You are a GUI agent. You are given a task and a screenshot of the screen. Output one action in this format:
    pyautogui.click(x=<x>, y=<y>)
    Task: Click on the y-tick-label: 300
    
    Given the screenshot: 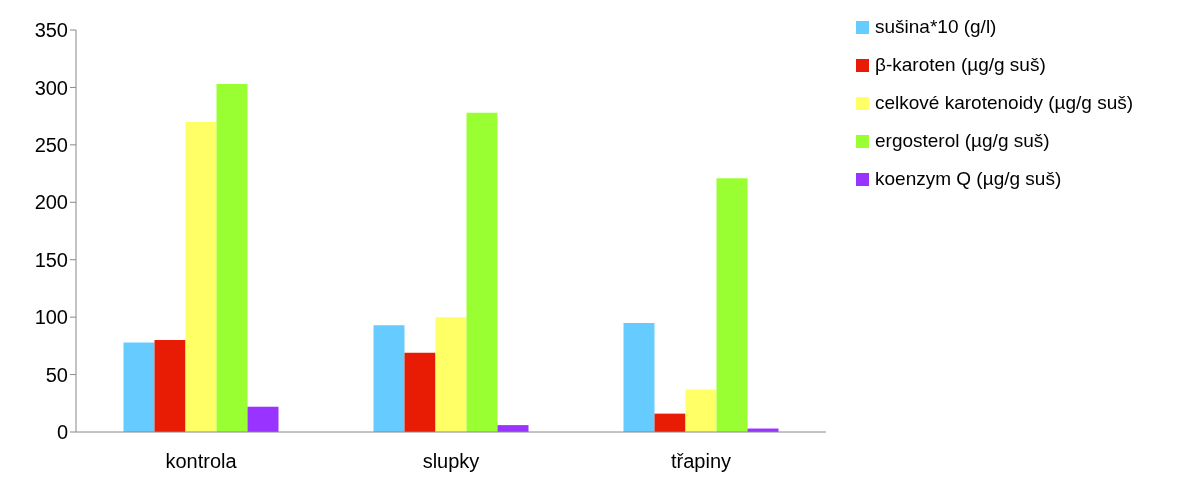 What is the action you would take?
    pyautogui.click(x=51, y=87)
    